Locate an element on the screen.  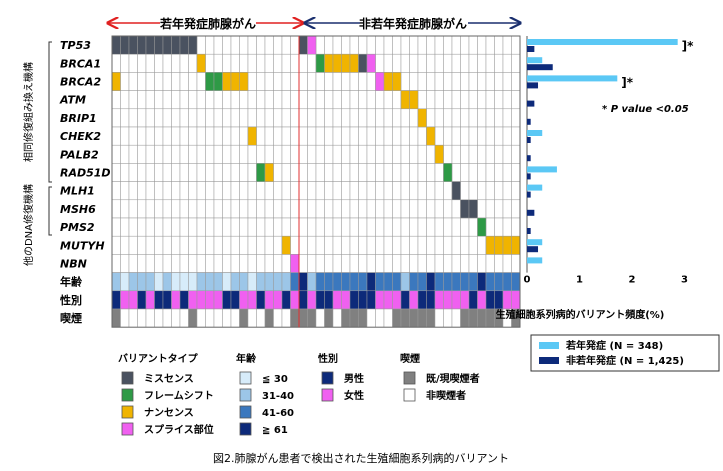
legend-swatch is located at coordinates (127, 429).